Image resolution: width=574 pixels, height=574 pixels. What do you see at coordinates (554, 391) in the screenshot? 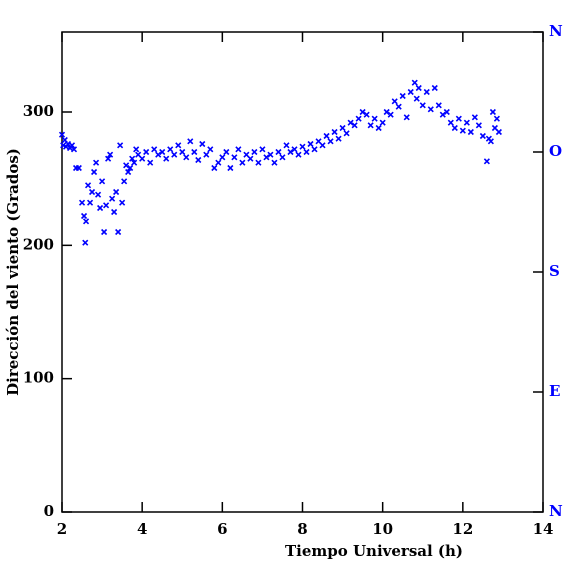
I see `y2-tick-label: E` at bounding box center [554, 391].